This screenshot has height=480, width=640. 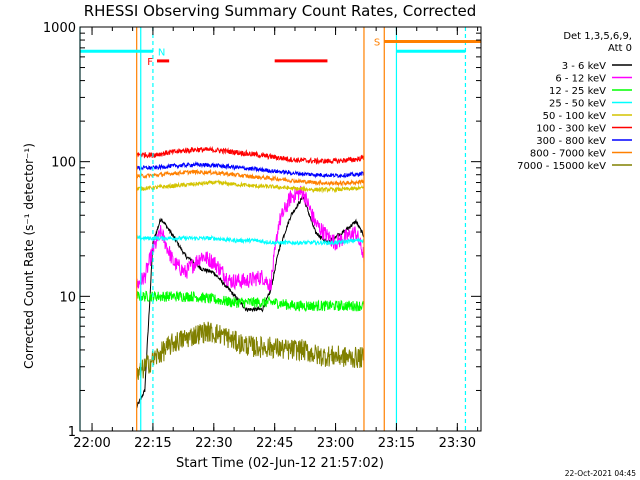 What do you see at coordinates (561, 166) in the screenshot?
I see `legend-label-7000-15000-kev: 7000 - 15000 keV` at bounding box center [561, 166].